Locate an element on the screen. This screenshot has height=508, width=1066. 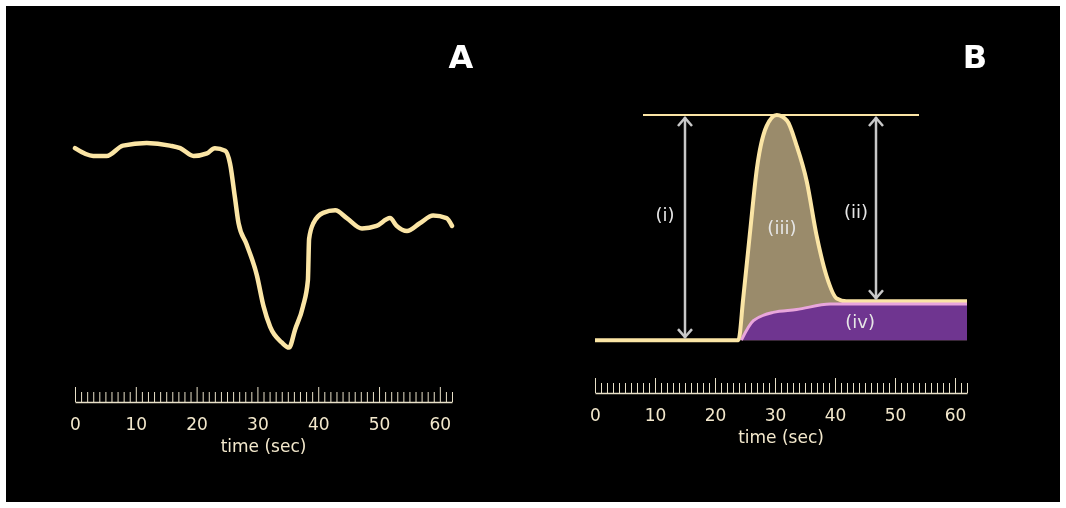
annotation: (ii) is located at coordinates (856, 211).